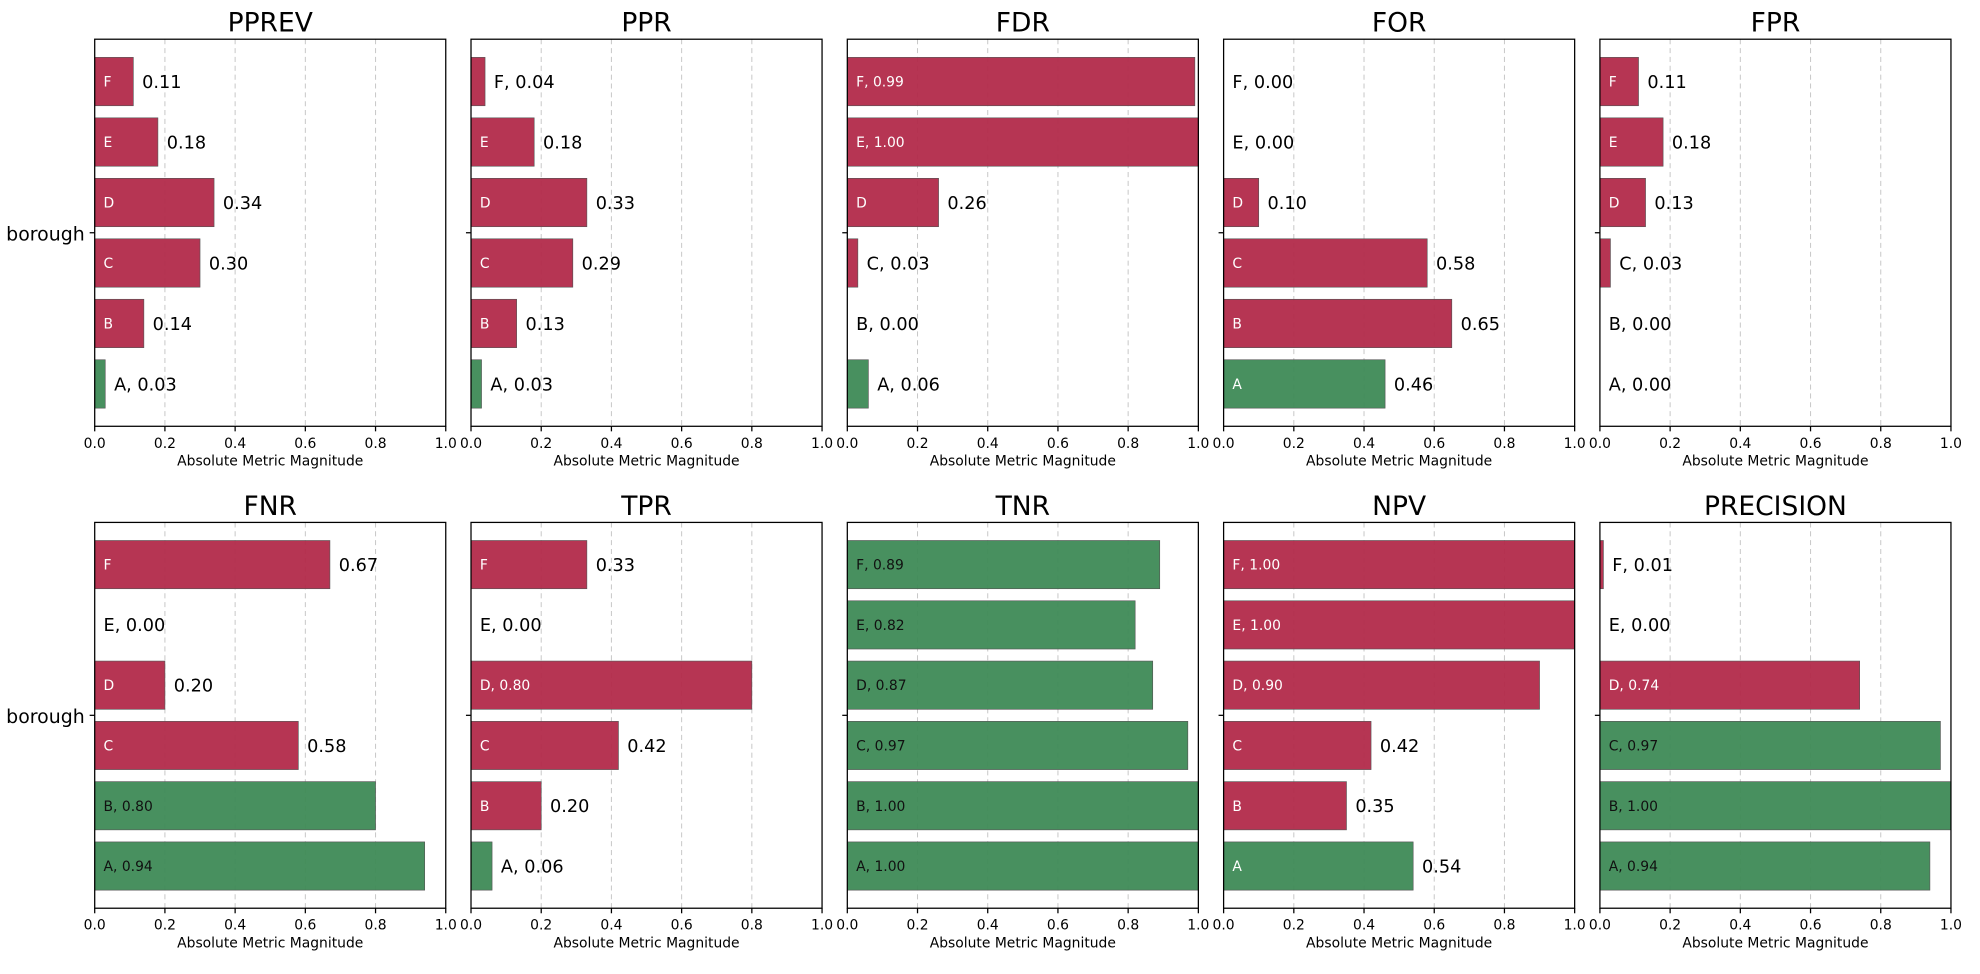  What do you see at coordinates (1640, 325) in the screenshot?
I see `data-label: B, 0.00` at bounding box center [1640, 325].